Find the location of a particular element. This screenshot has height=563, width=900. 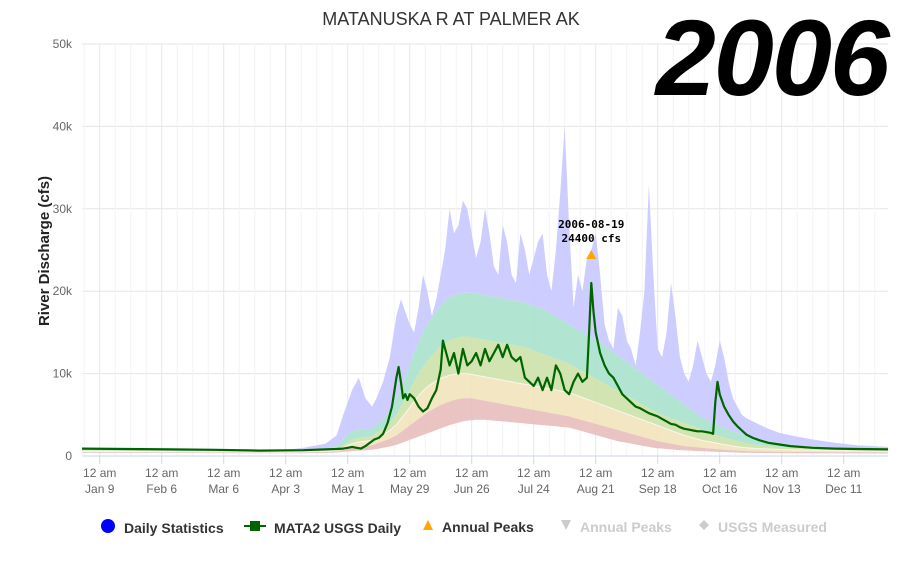

circle-icon is located at coordinates (108, 527).